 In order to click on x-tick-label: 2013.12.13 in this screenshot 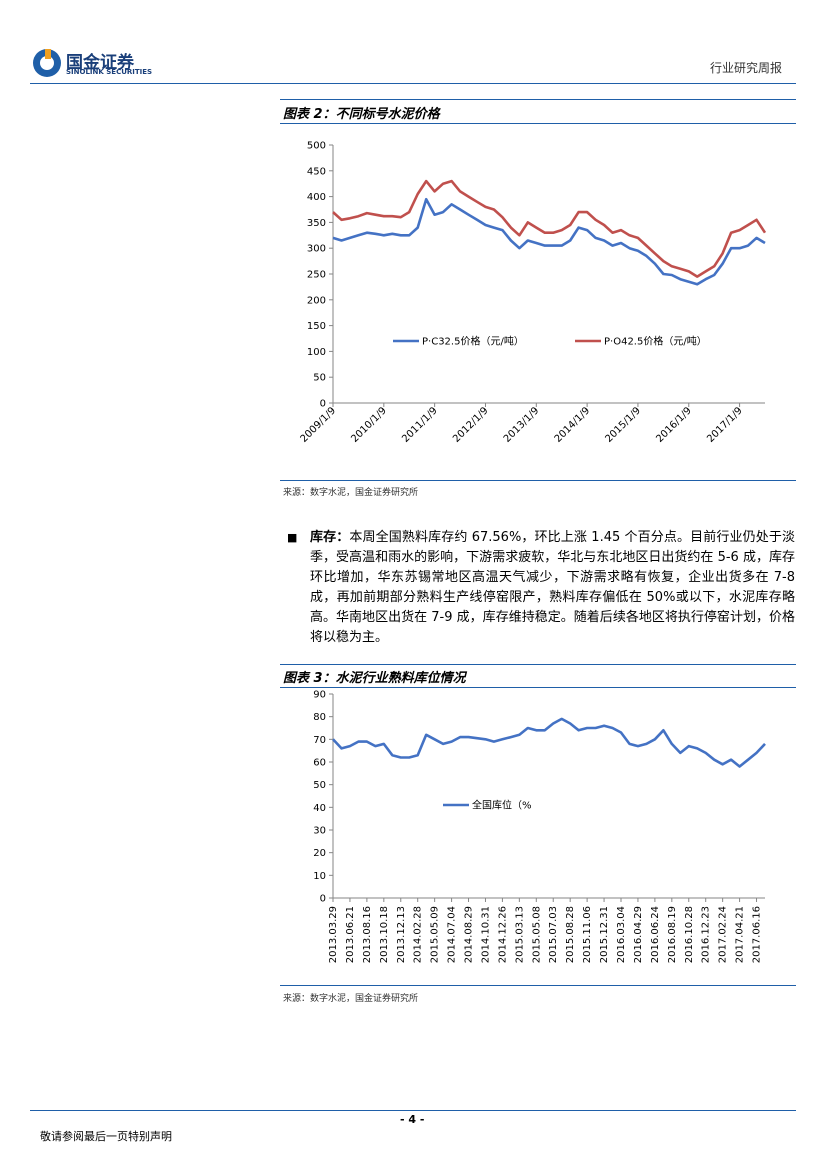, I will do `click(401, 934)`.